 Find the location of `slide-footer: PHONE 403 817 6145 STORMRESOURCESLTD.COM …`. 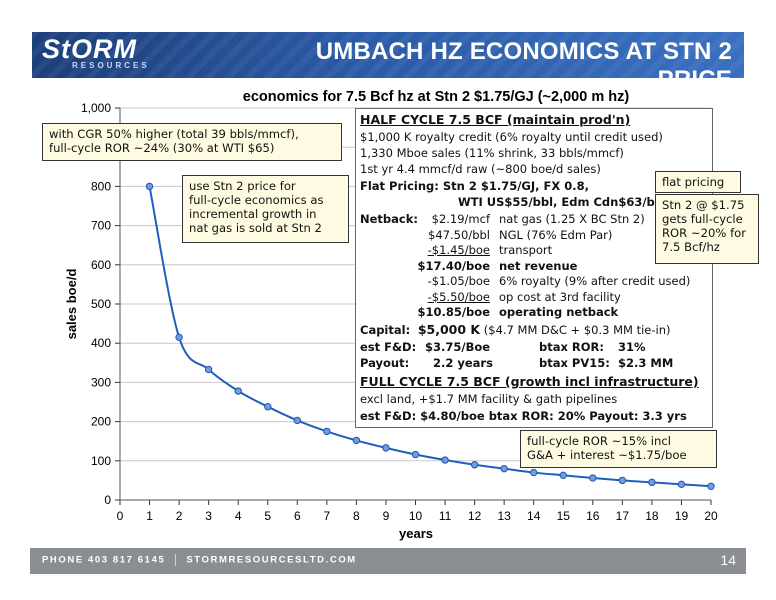

slide-footer: PHONE 403 817 6145 STORMRESOURCESLTD.COM … is located at coordinates (388, 561).